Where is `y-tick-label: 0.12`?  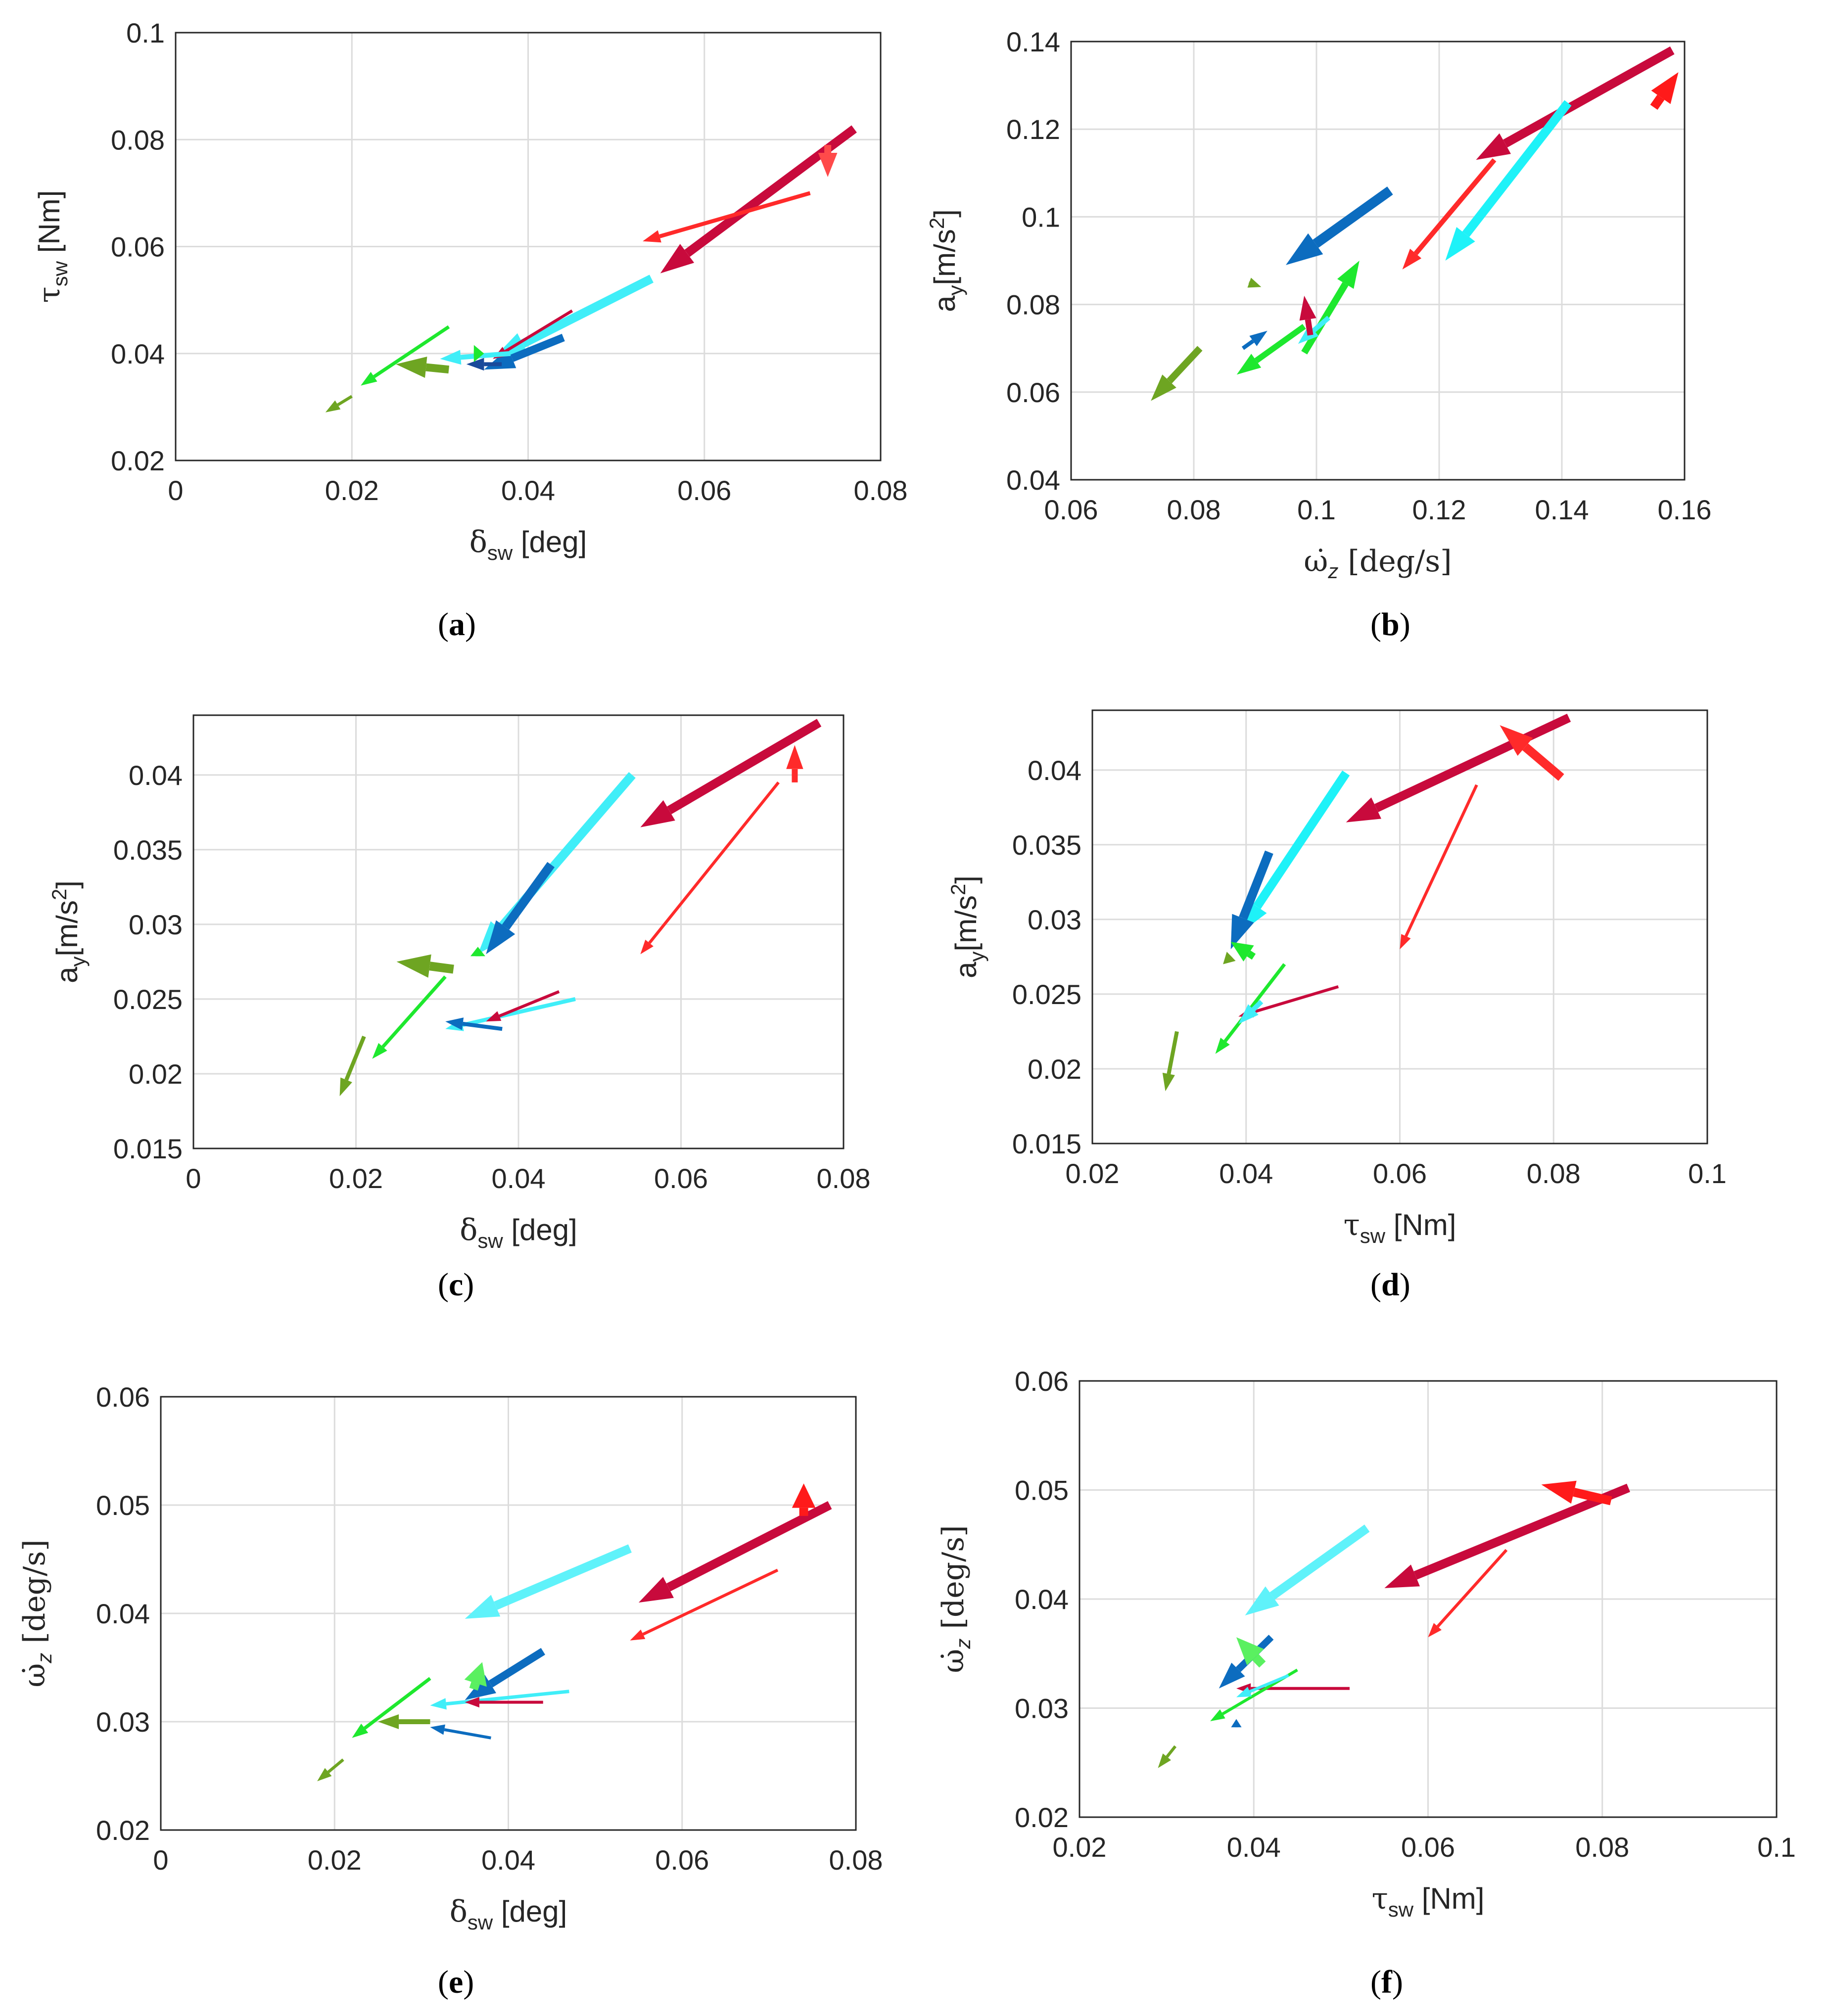
y-tick-label: 0.12 is located at coordinates (1033, 129).